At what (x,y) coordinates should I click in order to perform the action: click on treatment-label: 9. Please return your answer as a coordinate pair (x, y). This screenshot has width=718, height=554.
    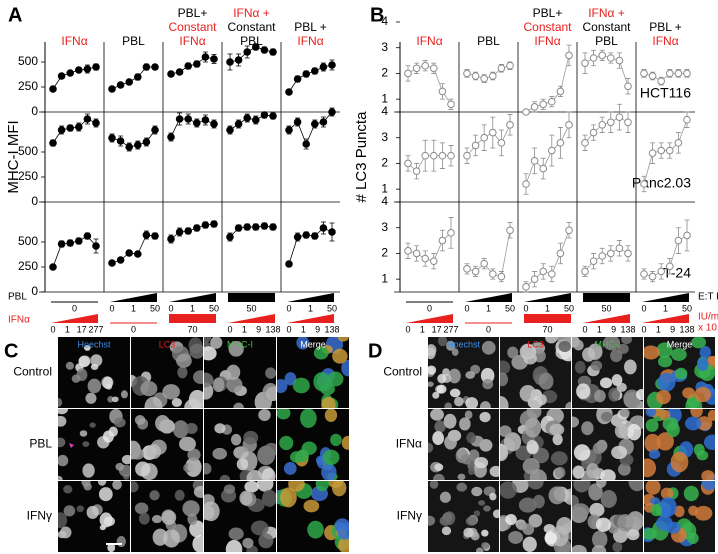
    Looking at the image, I should click on (317, 329).